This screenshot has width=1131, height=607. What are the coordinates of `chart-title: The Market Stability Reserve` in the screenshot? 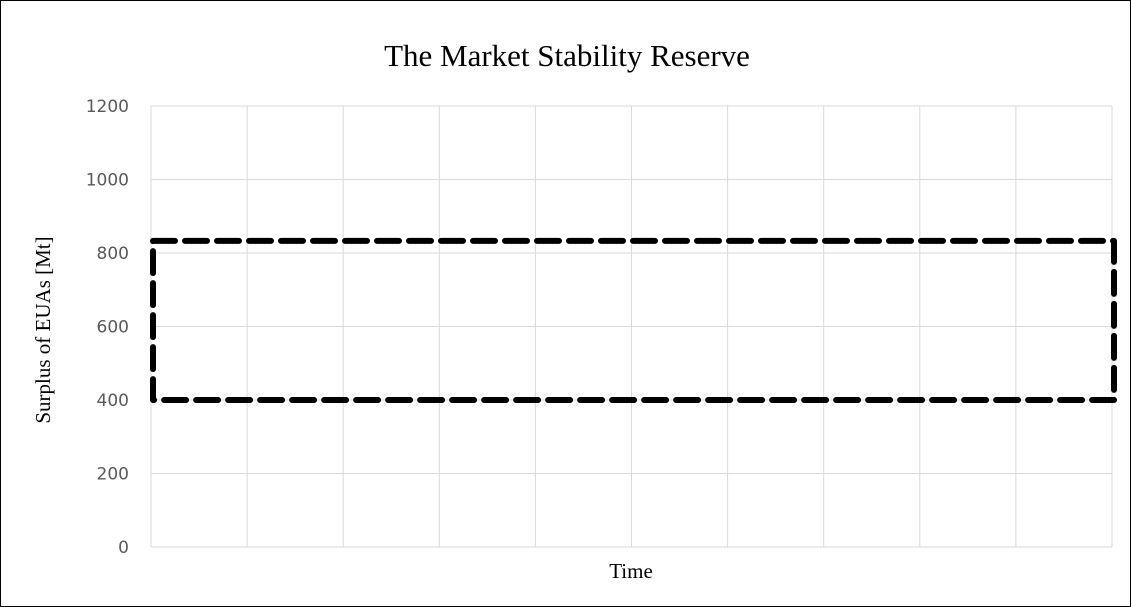 It's located at (567, 55).